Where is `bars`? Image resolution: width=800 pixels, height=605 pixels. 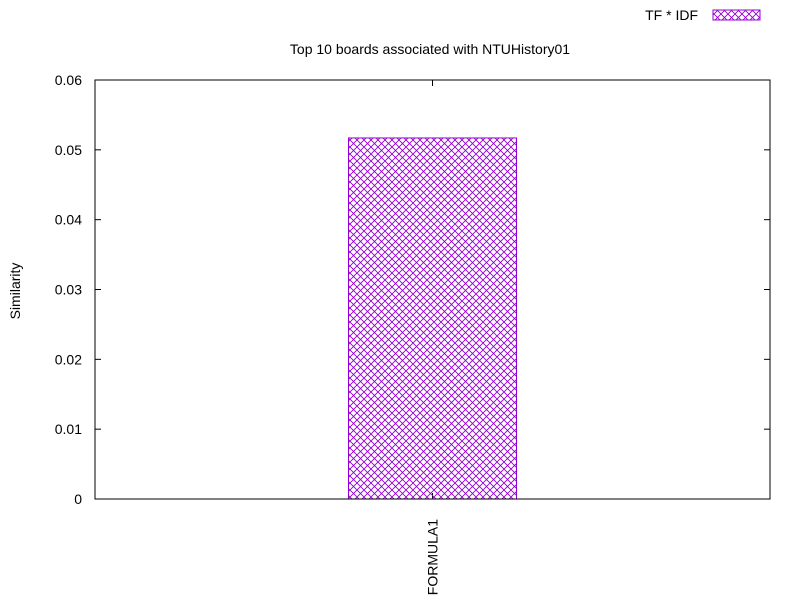
bars is located at coordinates (432, 318).